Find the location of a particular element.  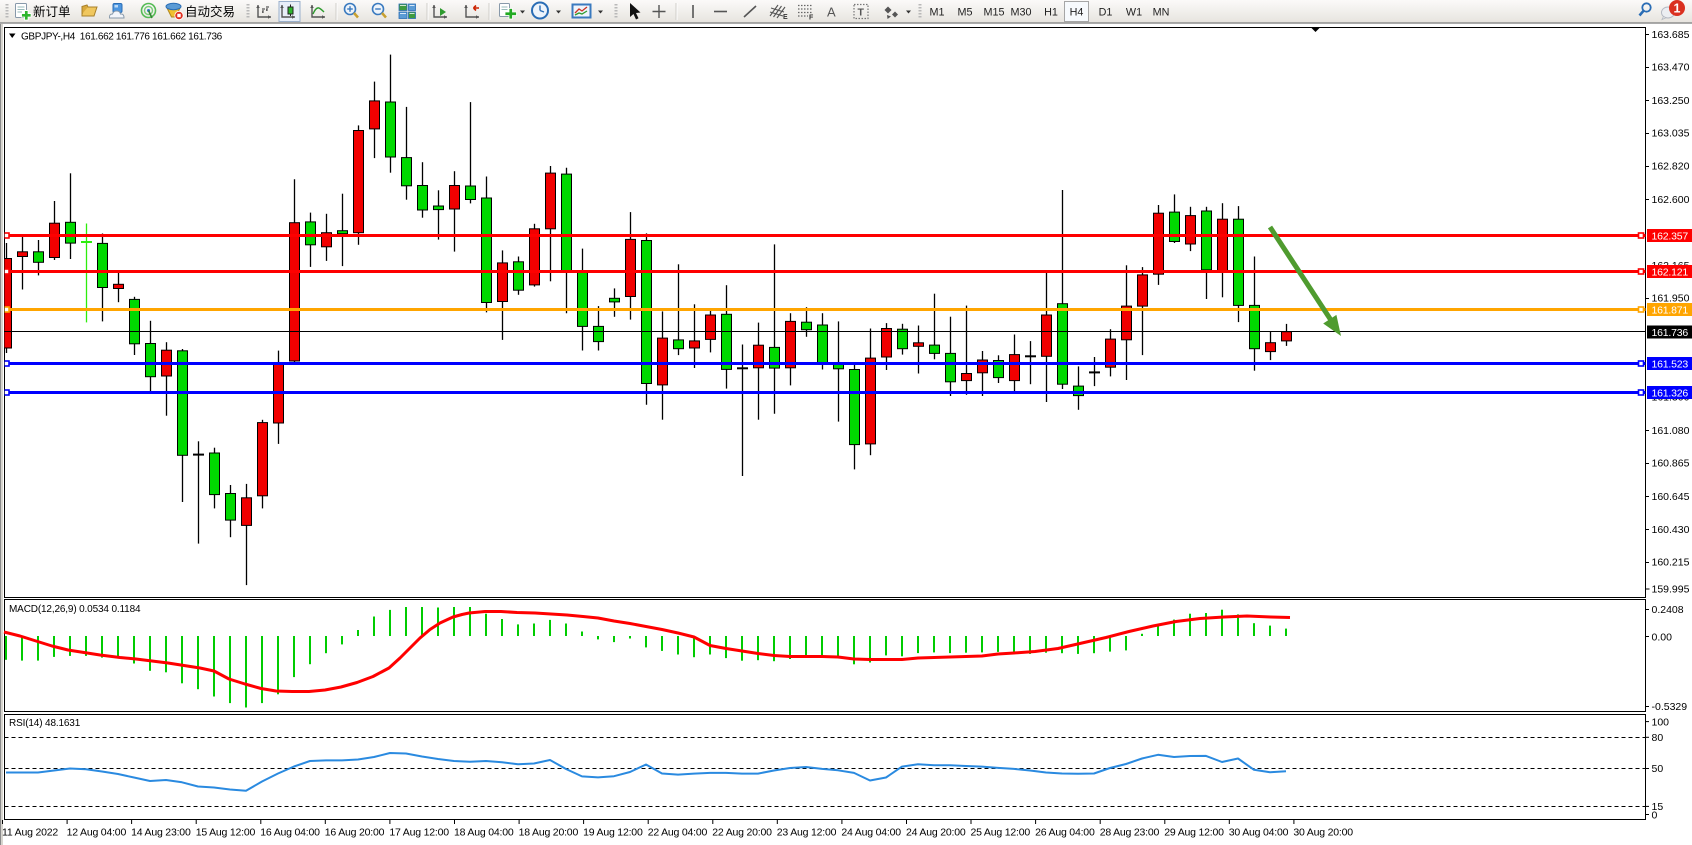

svg-text: MACD(12,26,9) 0.0534 0.1184 is located at coordinates (75, 609).